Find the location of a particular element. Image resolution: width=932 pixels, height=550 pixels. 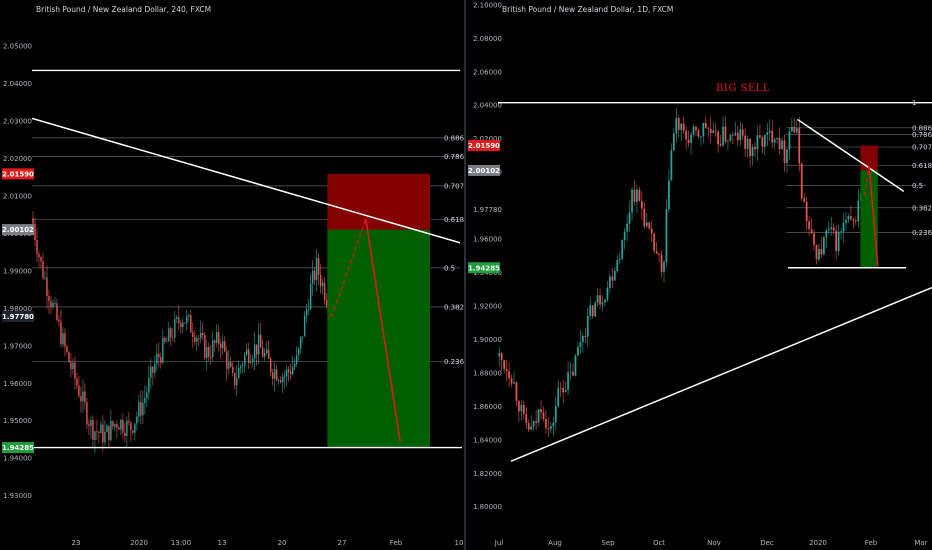

y-tick-label: 1.97780 is located at coordinates (487, 210).